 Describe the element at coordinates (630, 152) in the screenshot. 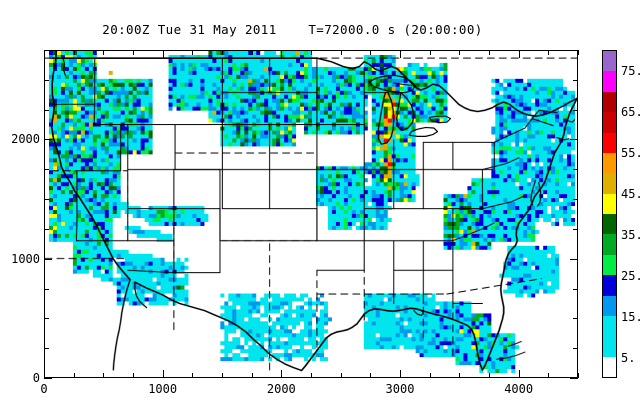

I see `colorbar-tick-label: 55.` at that location.